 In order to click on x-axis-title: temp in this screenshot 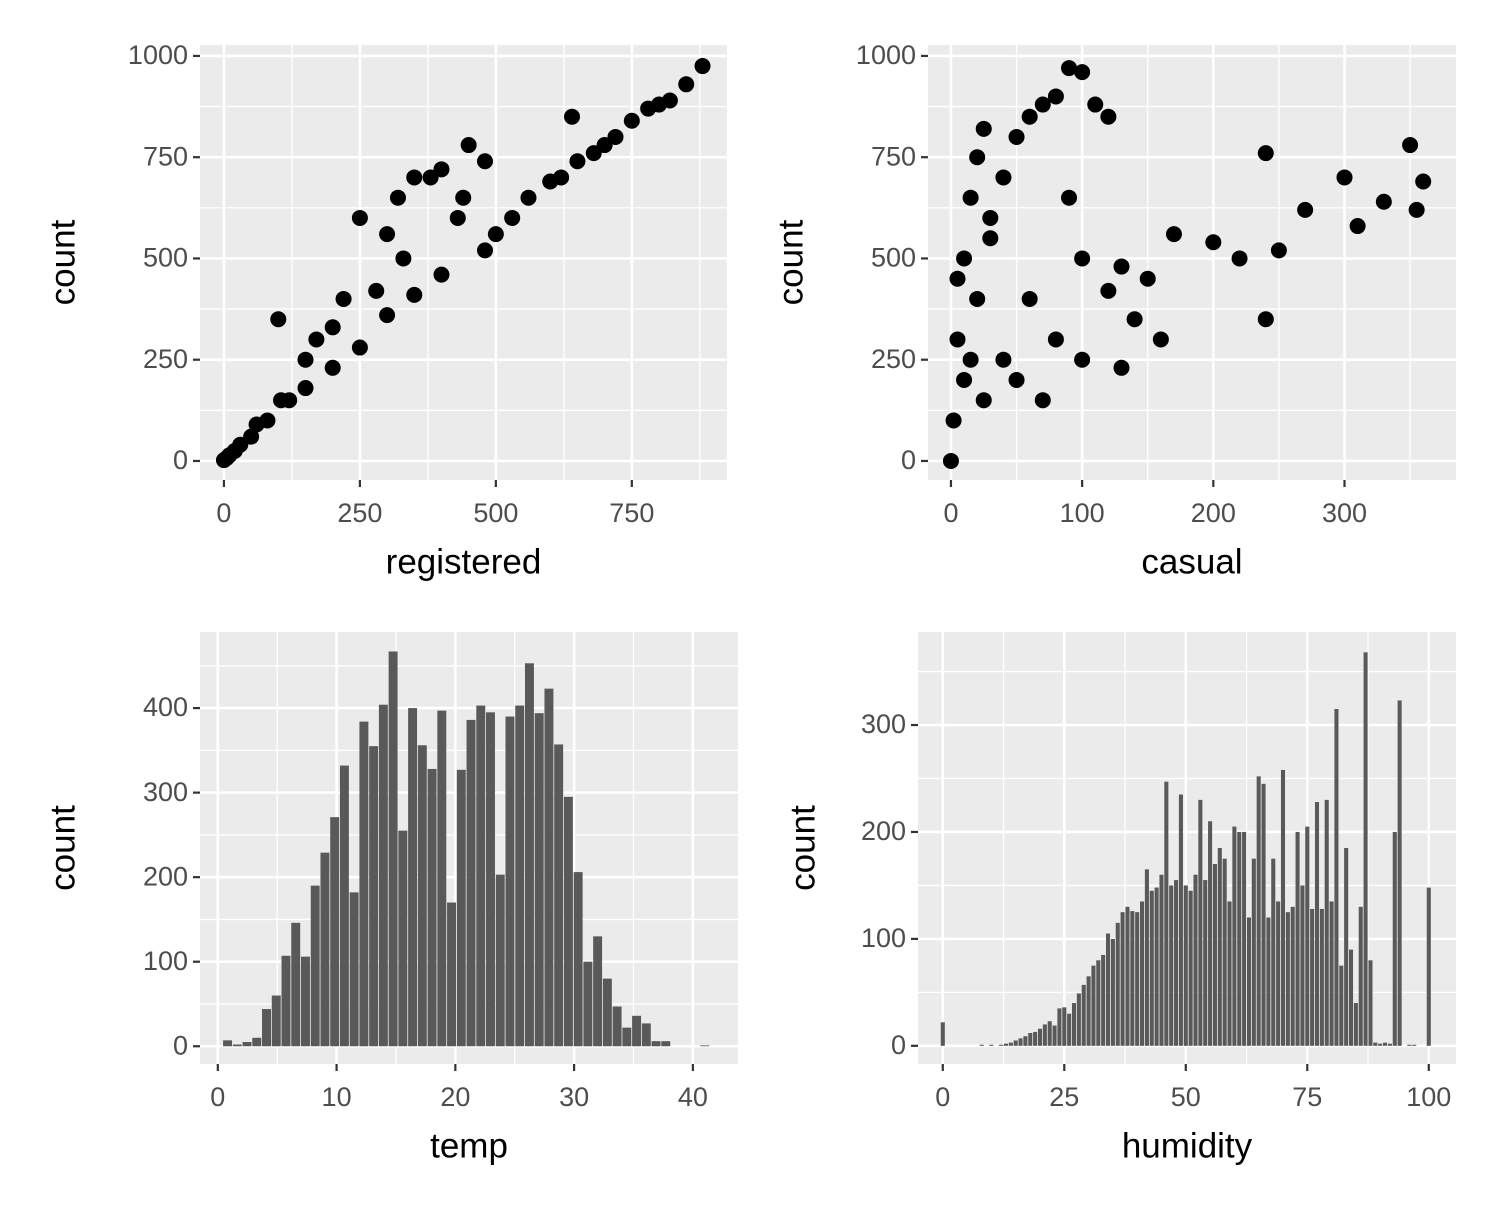, I will do `click(469, 1145)`.